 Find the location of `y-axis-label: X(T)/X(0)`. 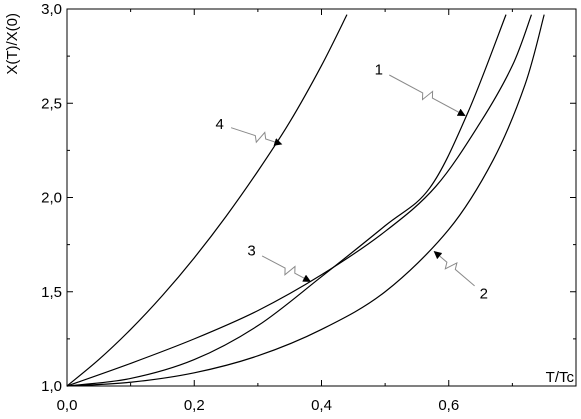

y-axis-label: X(T)/X(0) is located at coordinates (12, 44).